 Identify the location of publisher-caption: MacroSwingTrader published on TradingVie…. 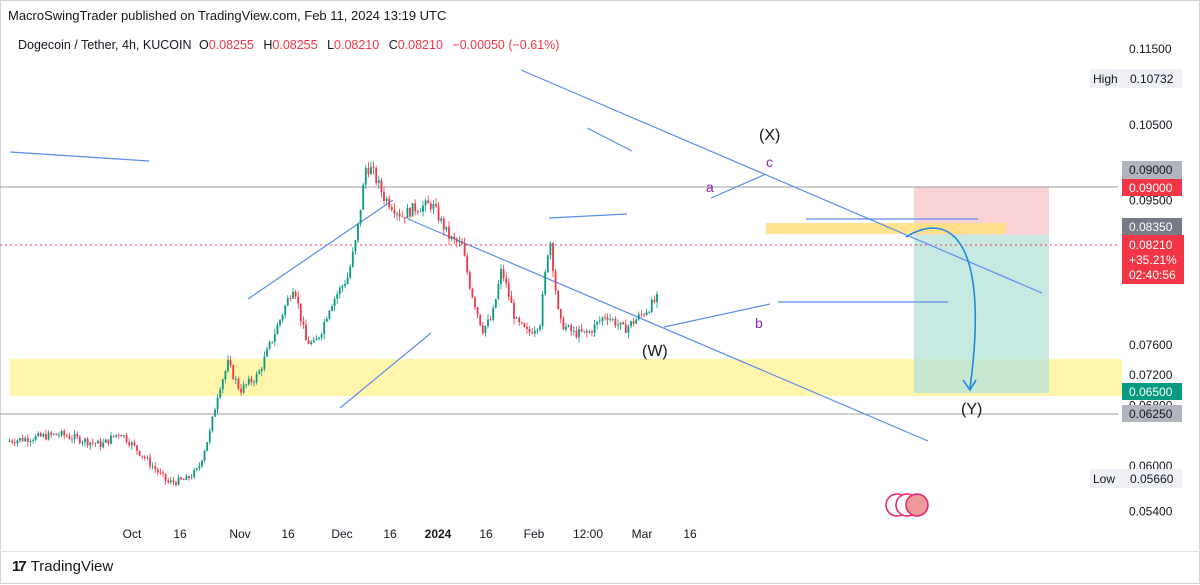
(227, 15).